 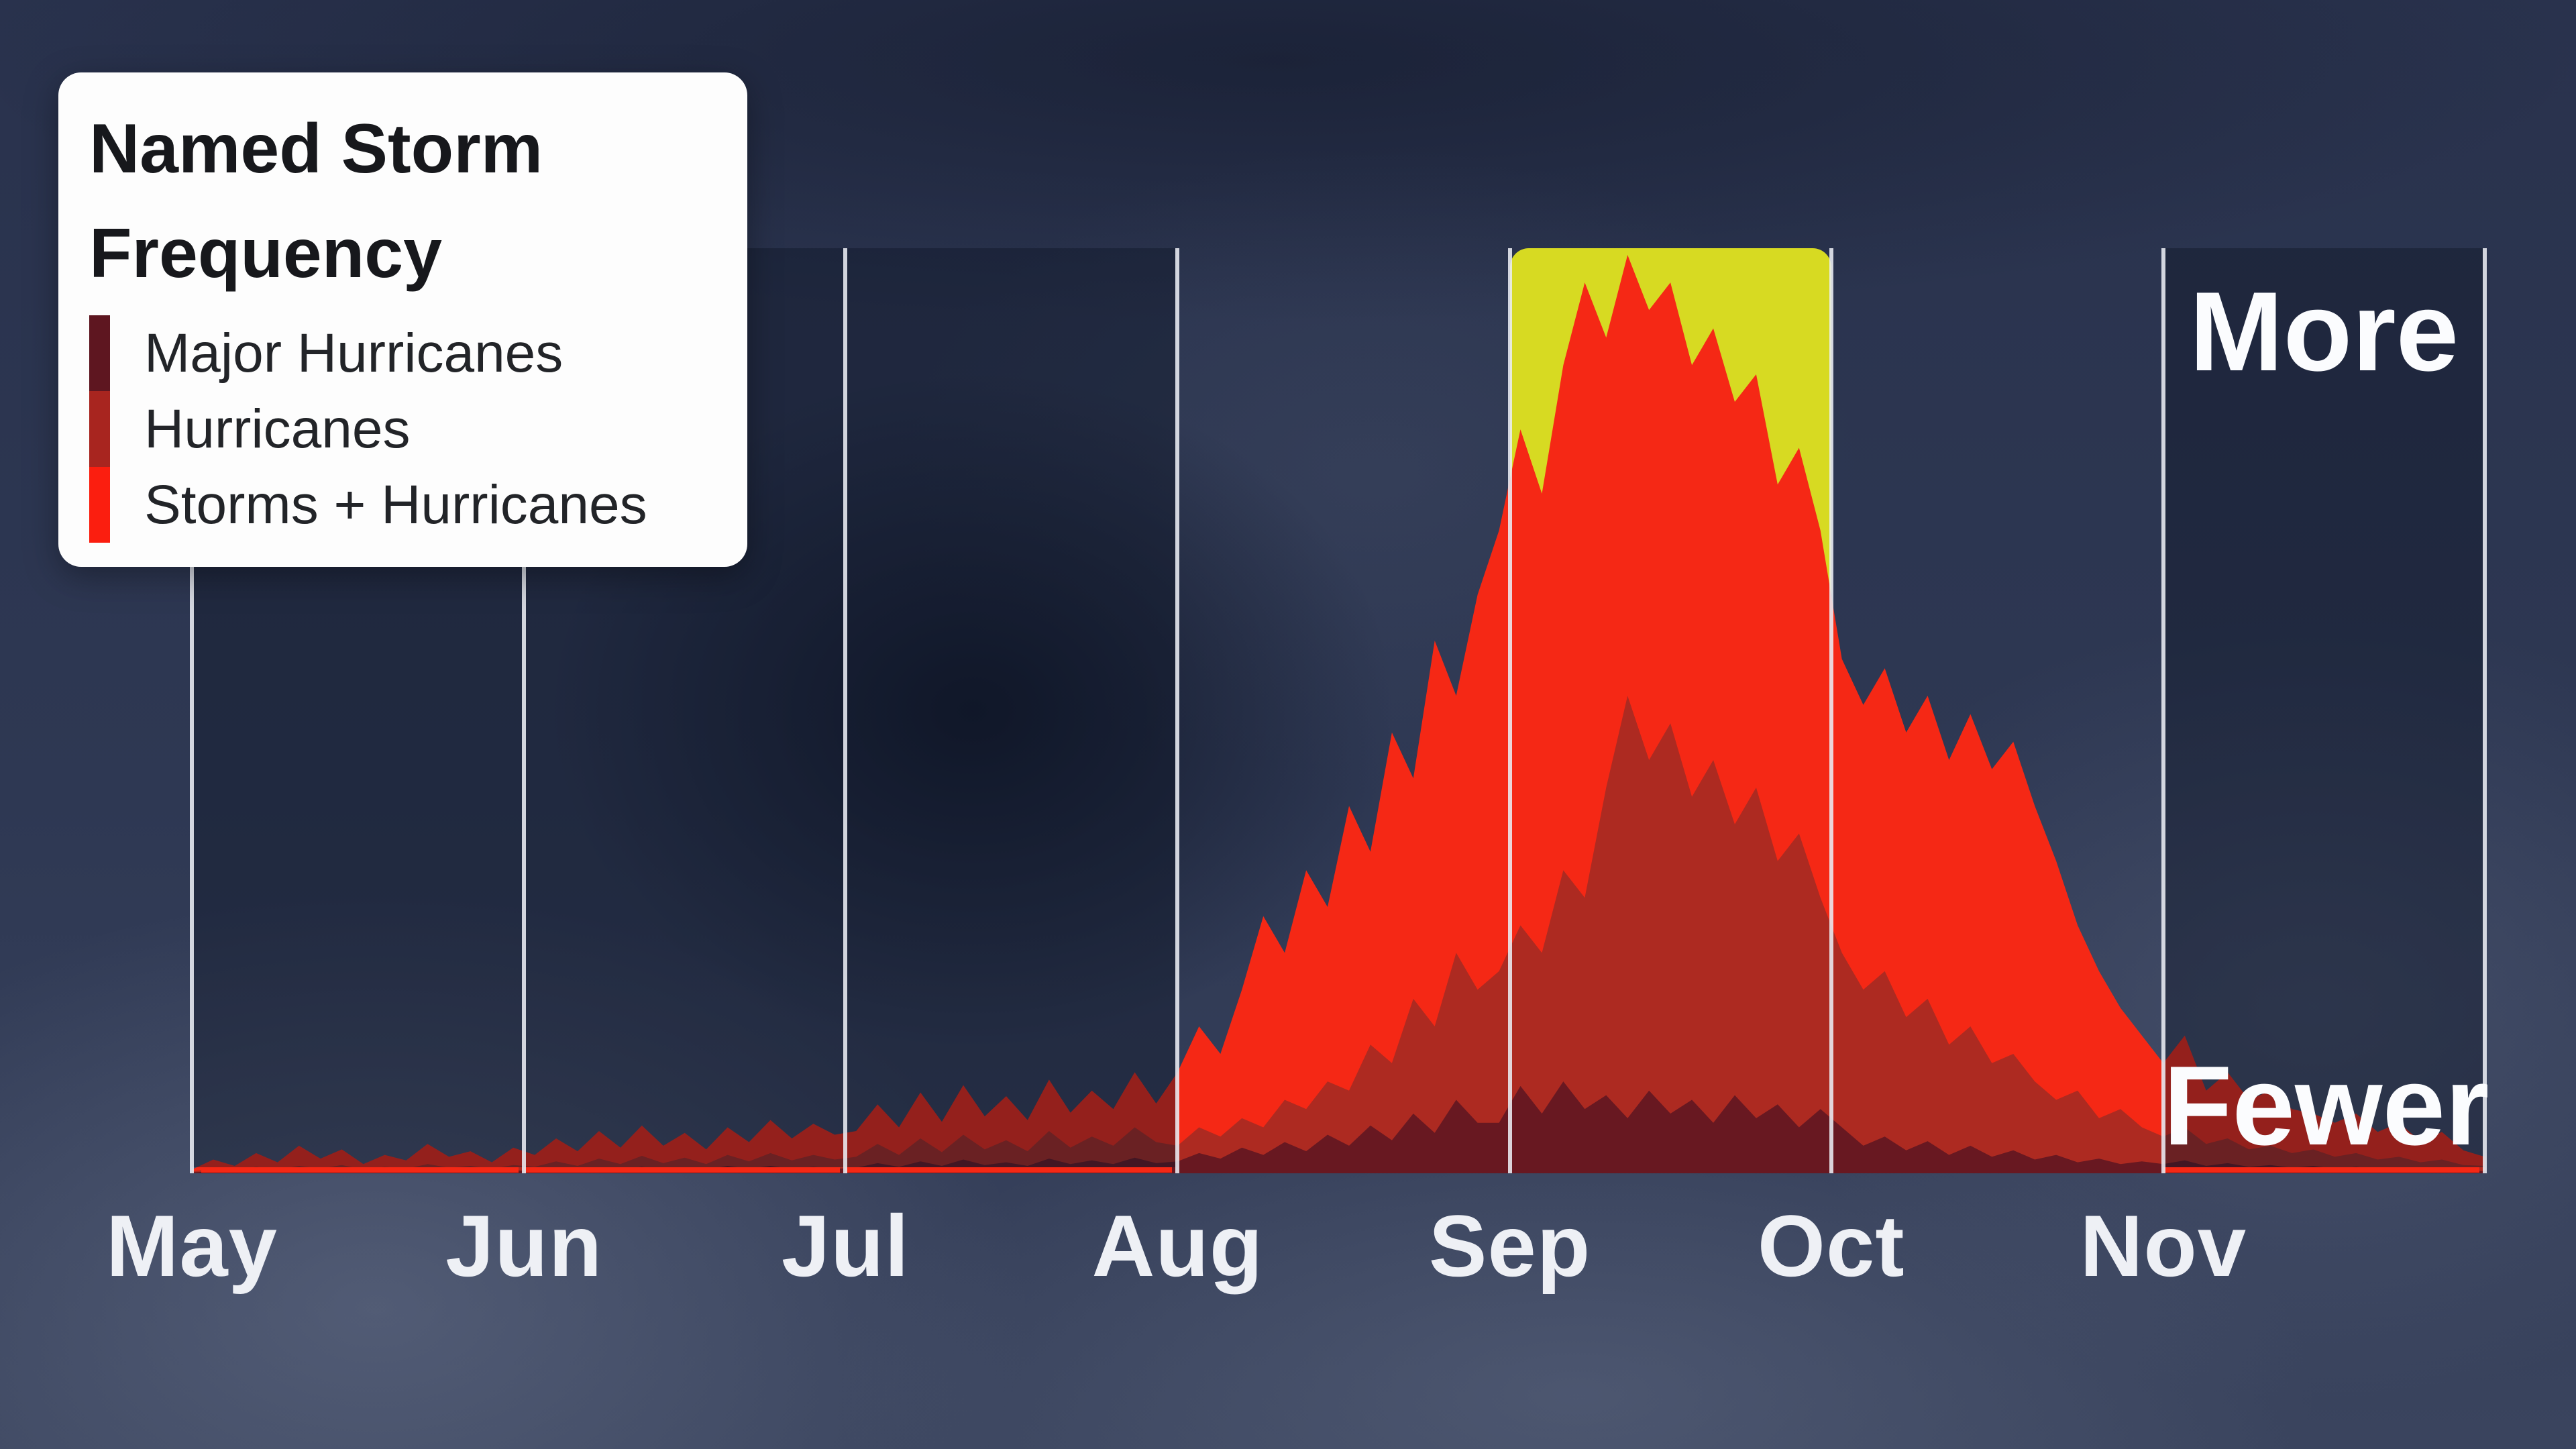 I want to click on legend-title: Named Storm Frequency, so click(x=316, y=201).